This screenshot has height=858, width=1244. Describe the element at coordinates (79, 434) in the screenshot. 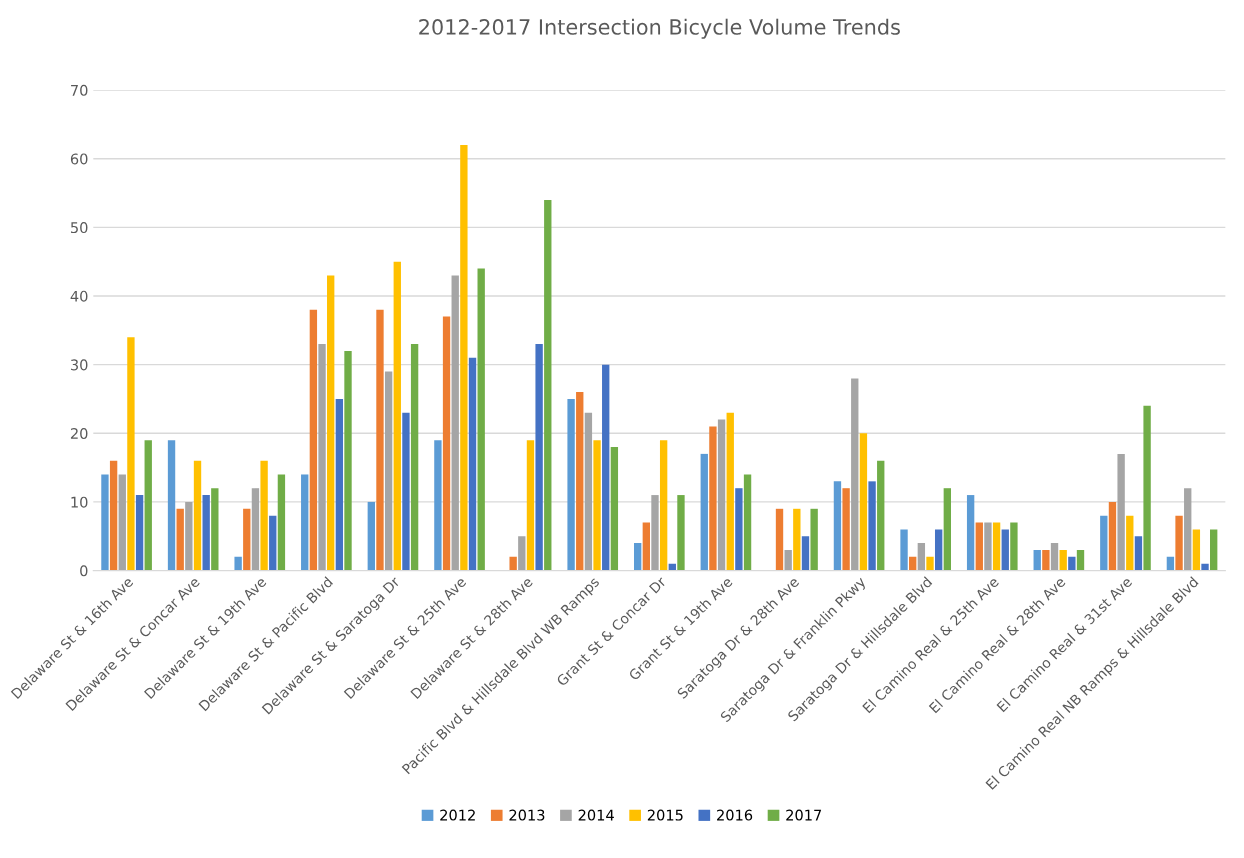

I see `y-tick-label: 20` at that location.